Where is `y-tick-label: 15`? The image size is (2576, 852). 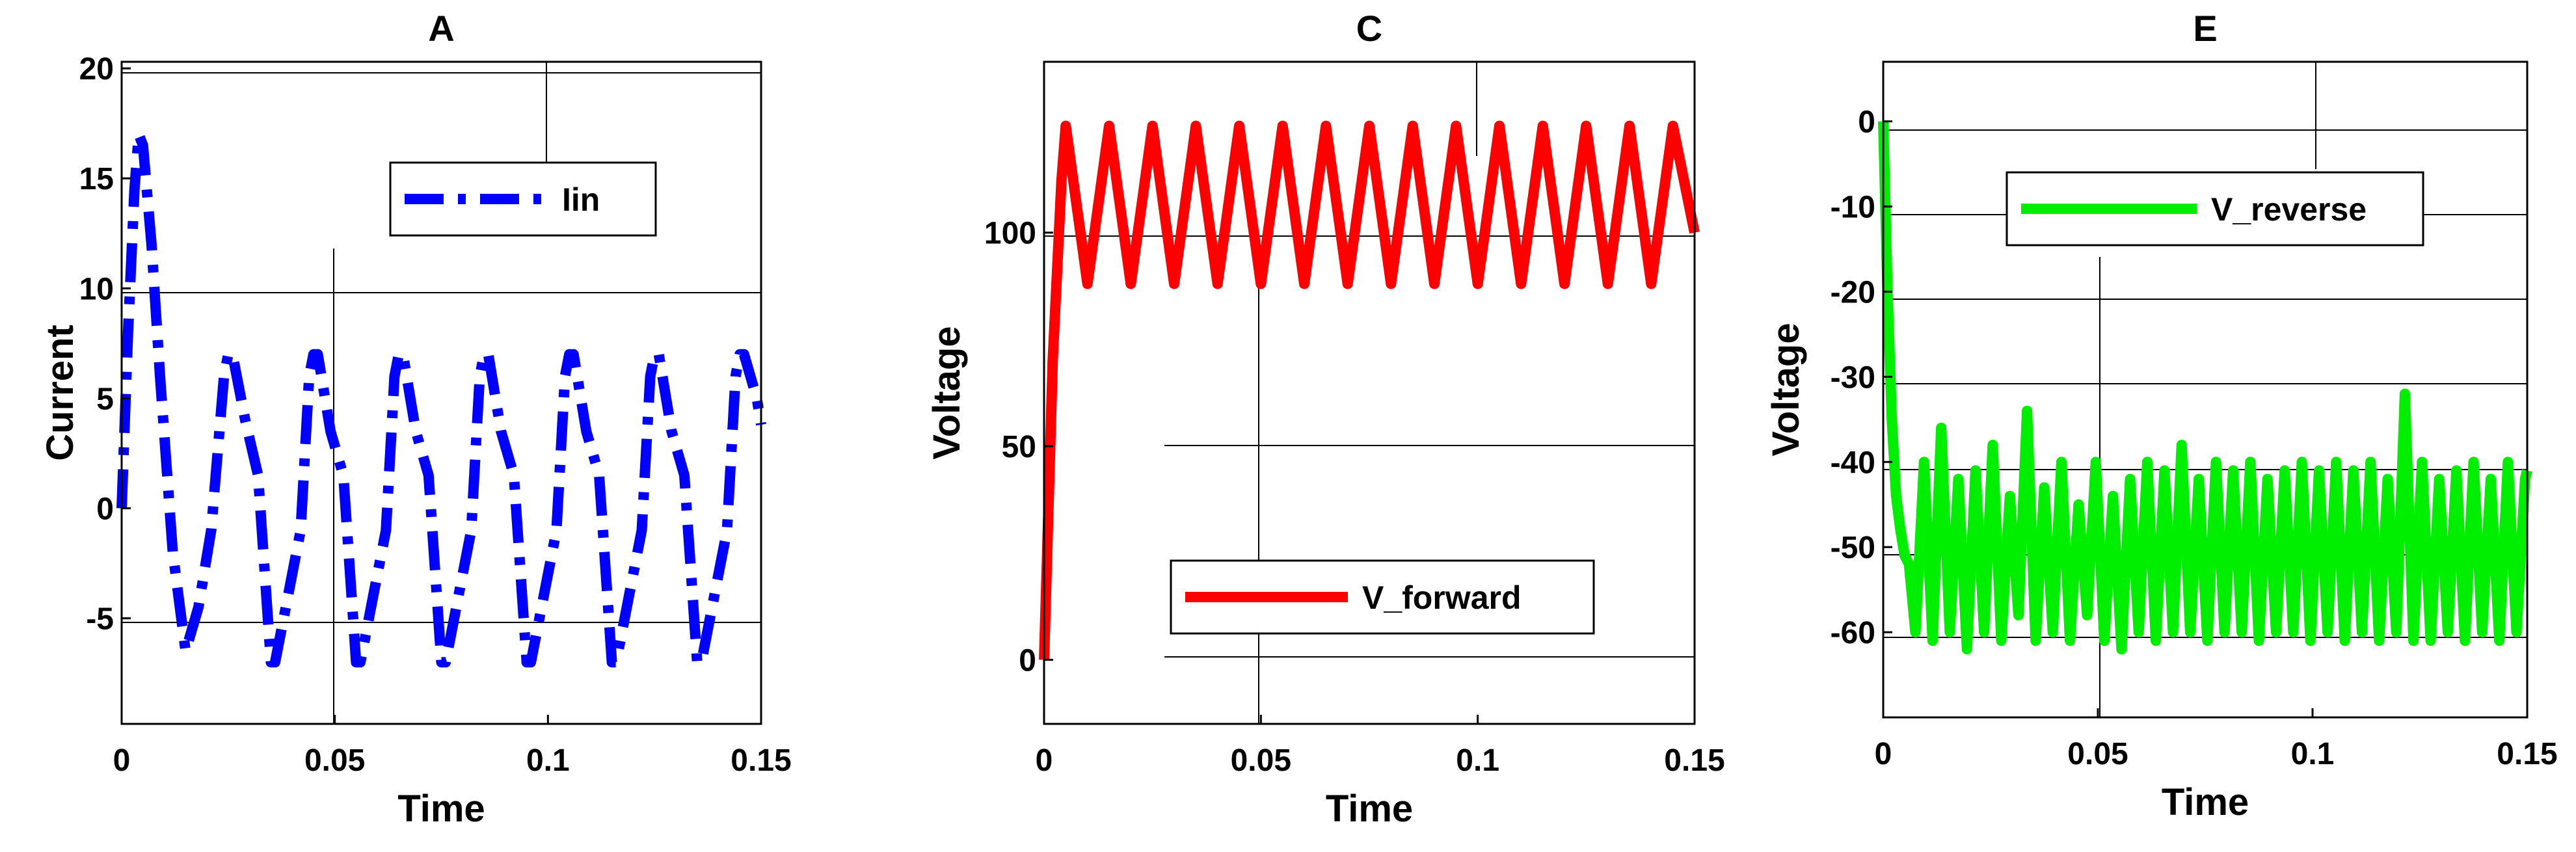
y-tick-label: 15 is located at coordinates (97, 179).